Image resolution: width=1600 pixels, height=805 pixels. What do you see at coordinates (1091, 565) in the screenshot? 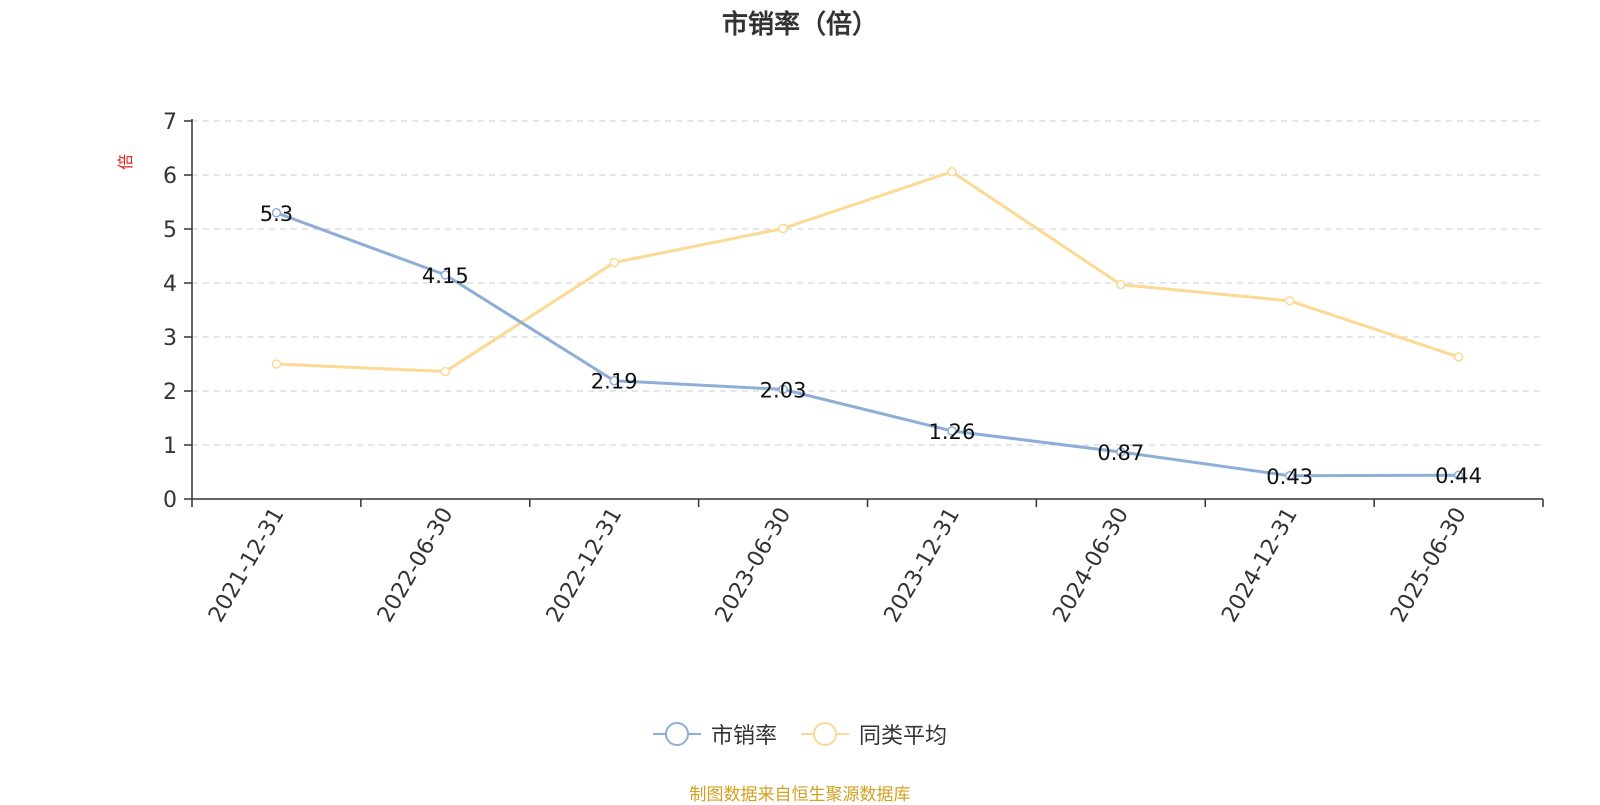
I see `x-tick-label: 2024-06-30` at bounding box center [1091, 565].